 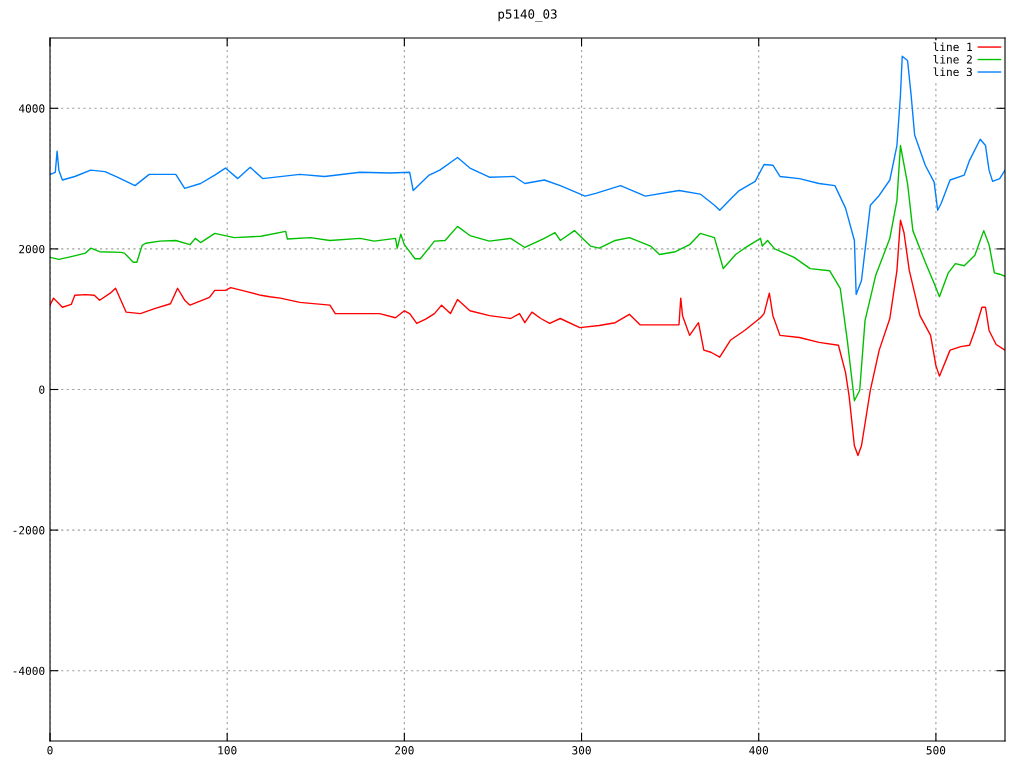 I want to click on x-tick-label: 500, so click(x=936, y=750).